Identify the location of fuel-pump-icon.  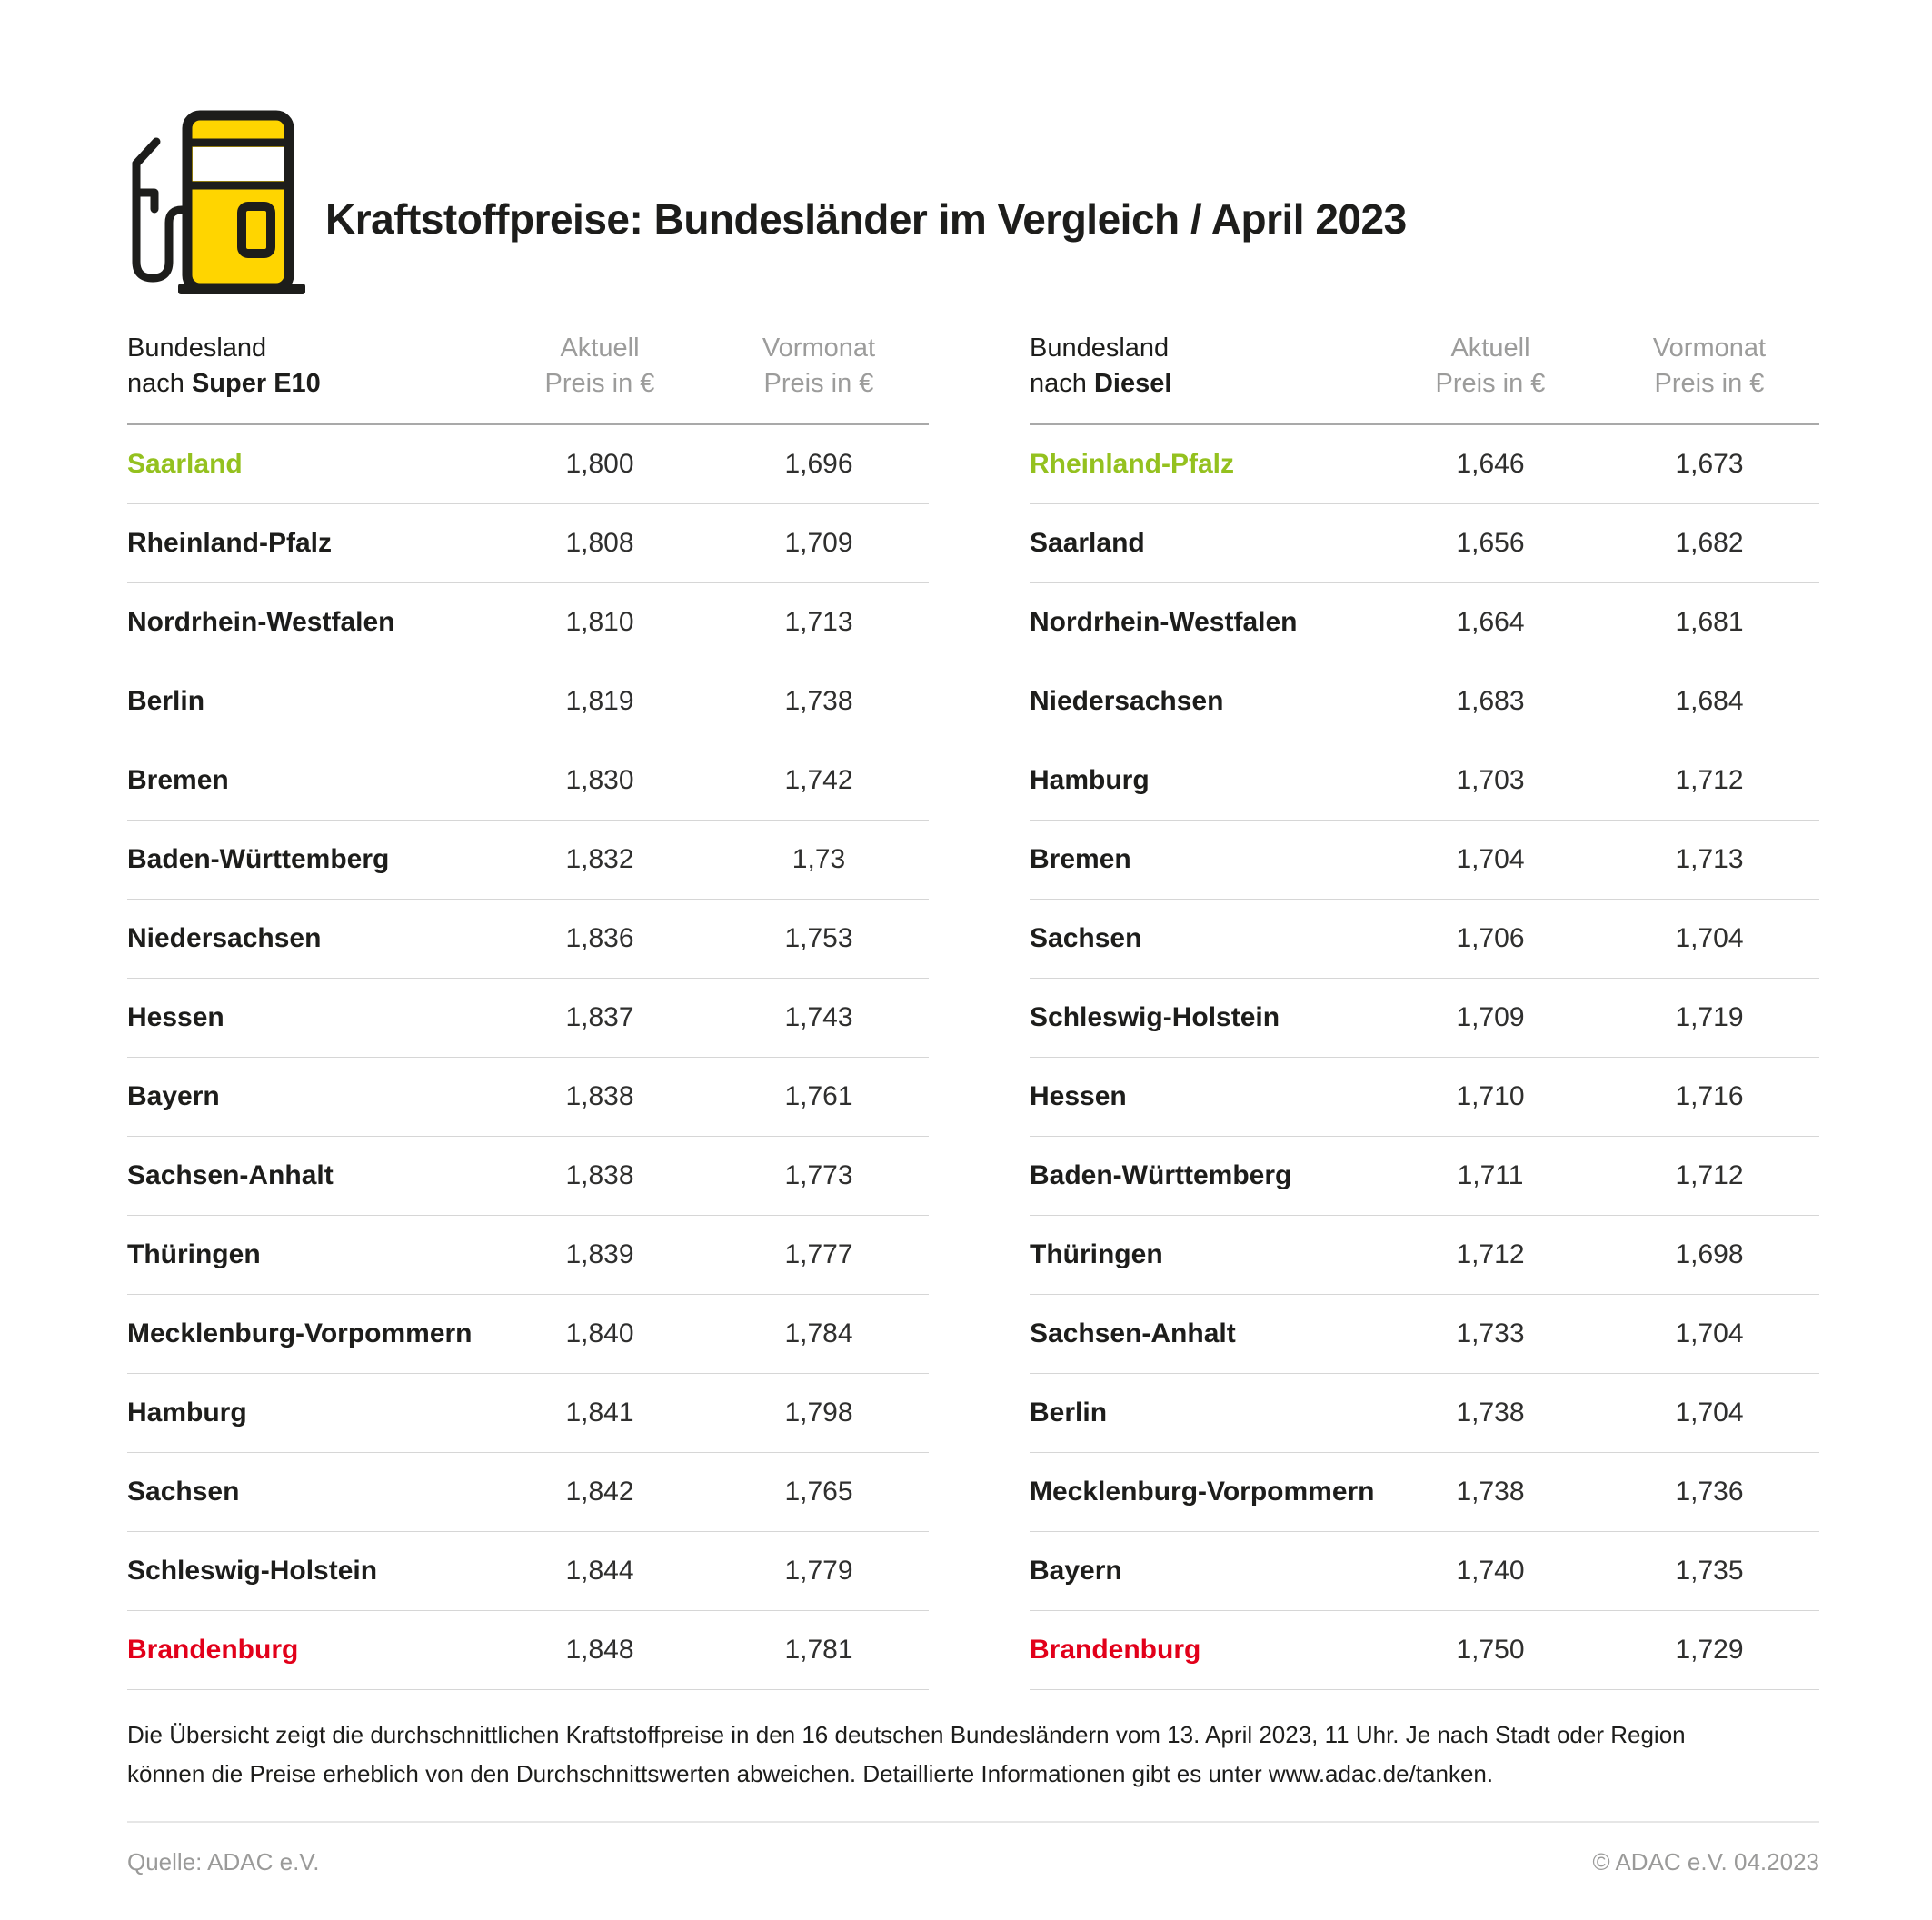
(218, 202).